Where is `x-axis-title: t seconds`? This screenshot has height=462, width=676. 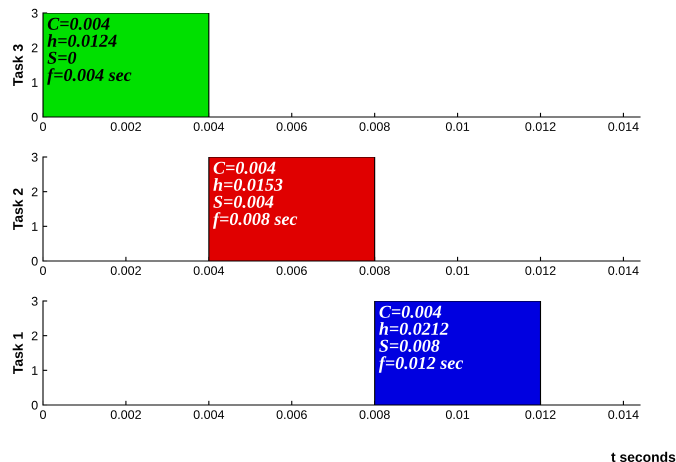 x-axis-title: t seconds is located at coordinates (643, 457).